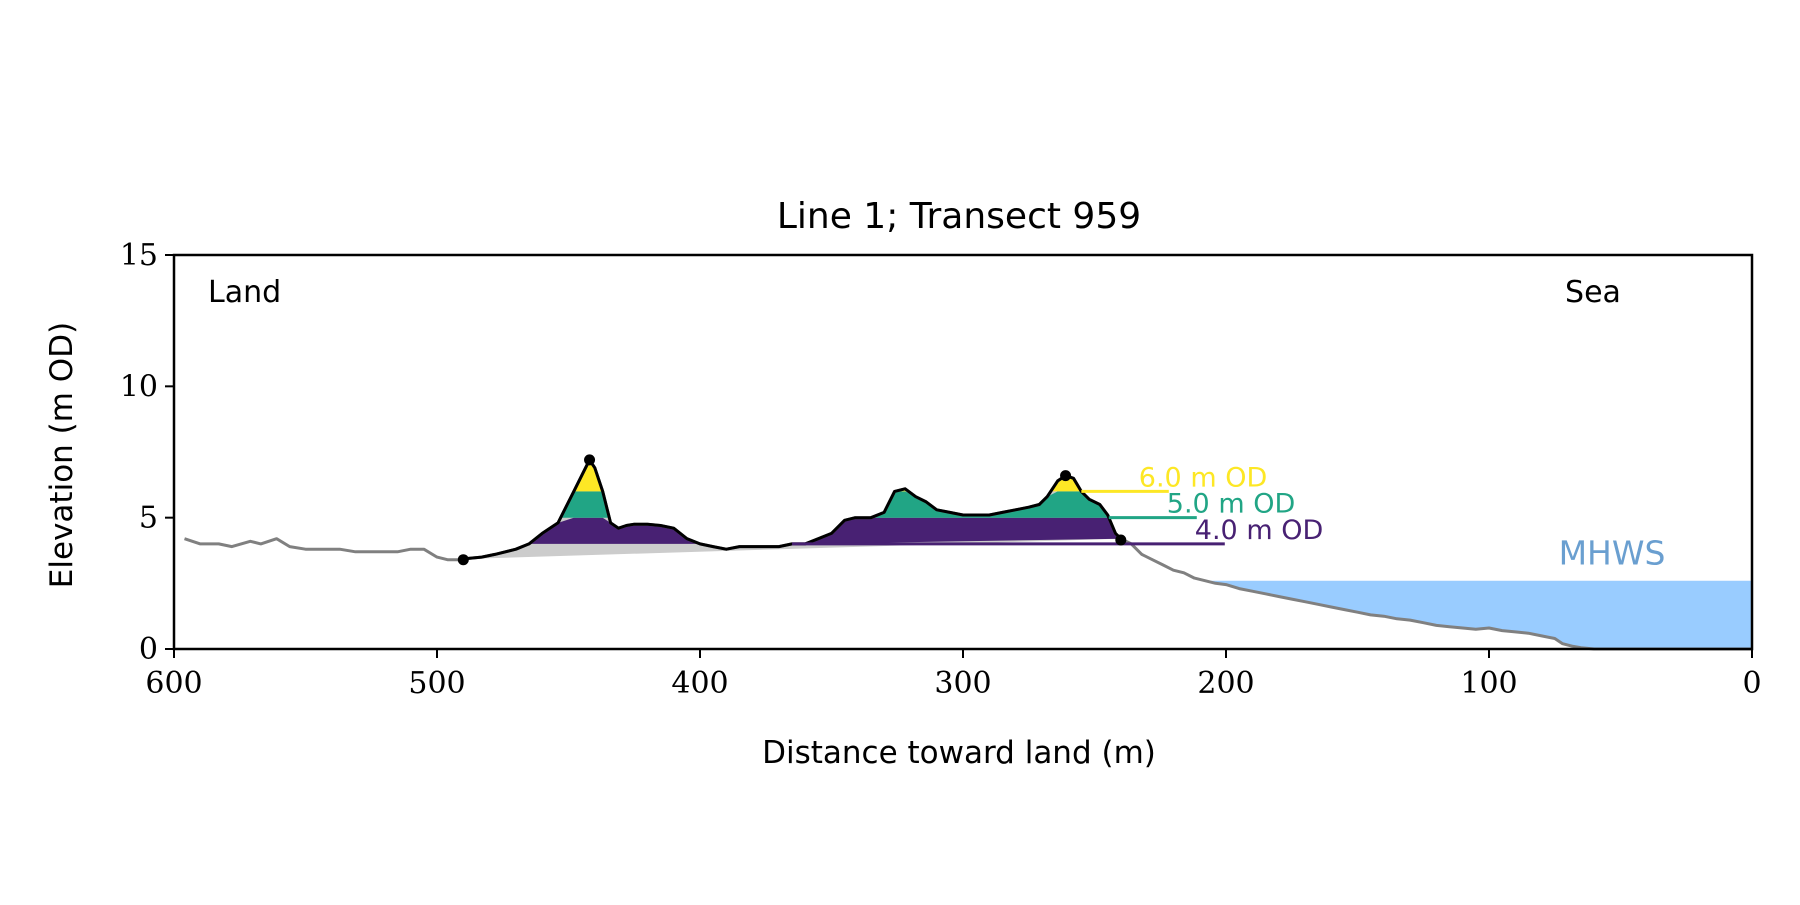 The image size is (1800, 905). What do you see at coordinates (1751, 683) in the screenshot?
I see `x-tick-label-0: 0` at bounding box center [1751, 683].